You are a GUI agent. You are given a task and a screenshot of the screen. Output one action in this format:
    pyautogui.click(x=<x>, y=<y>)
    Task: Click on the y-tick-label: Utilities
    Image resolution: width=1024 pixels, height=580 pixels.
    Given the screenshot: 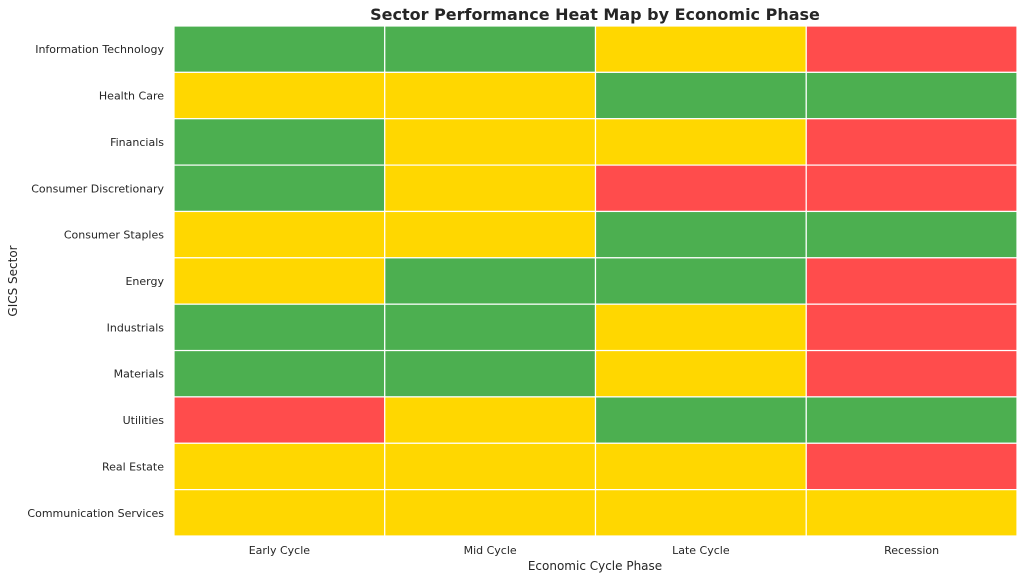 What is the action you would take?
    pyautogui.click(x=144, y=420)
    